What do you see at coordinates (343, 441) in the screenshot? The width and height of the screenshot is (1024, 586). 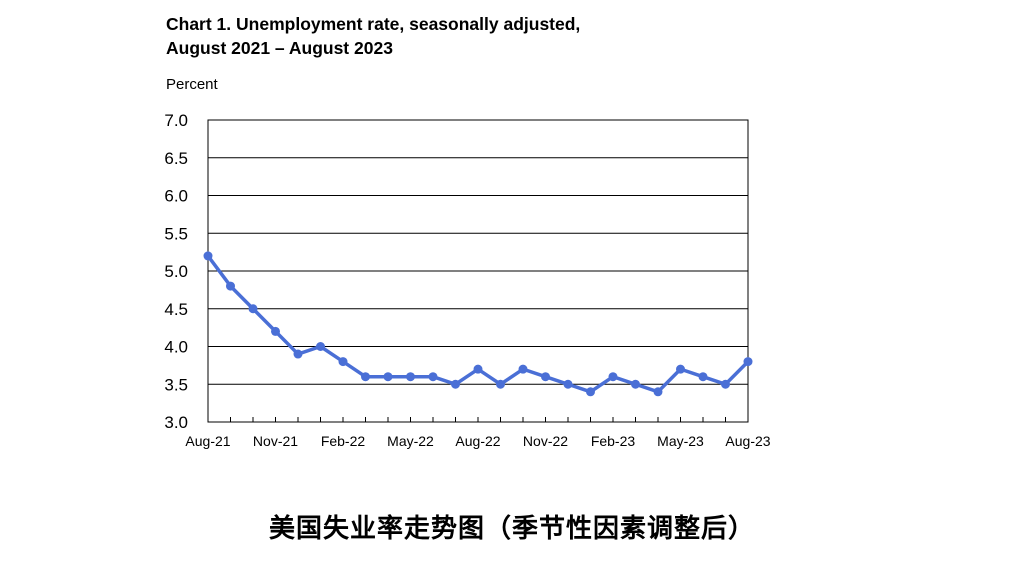 I see `x-tick-label: Feb-22` at bounding box center [343, 441].